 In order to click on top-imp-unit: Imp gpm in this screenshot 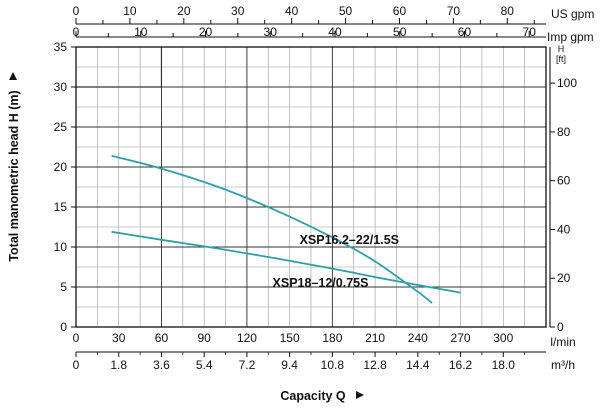, I will do `click(570, 37)`.